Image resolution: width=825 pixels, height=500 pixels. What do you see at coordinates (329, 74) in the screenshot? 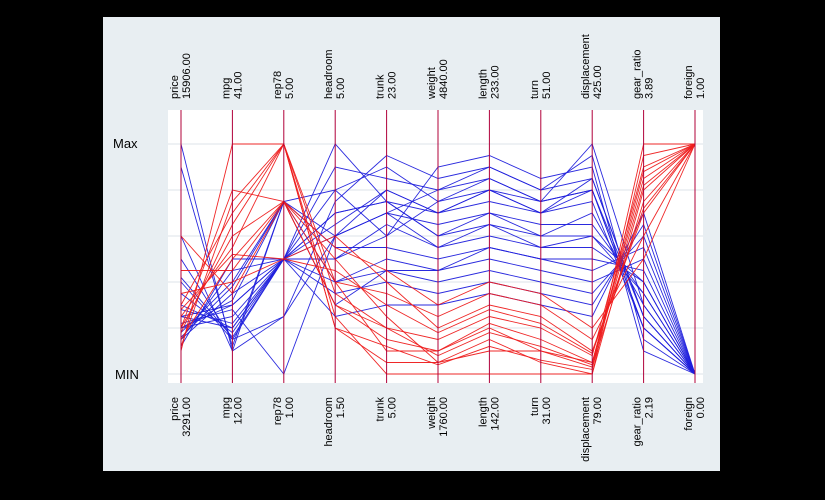
I see `axis-top-label: headroom` at bounding box center [329, 74].